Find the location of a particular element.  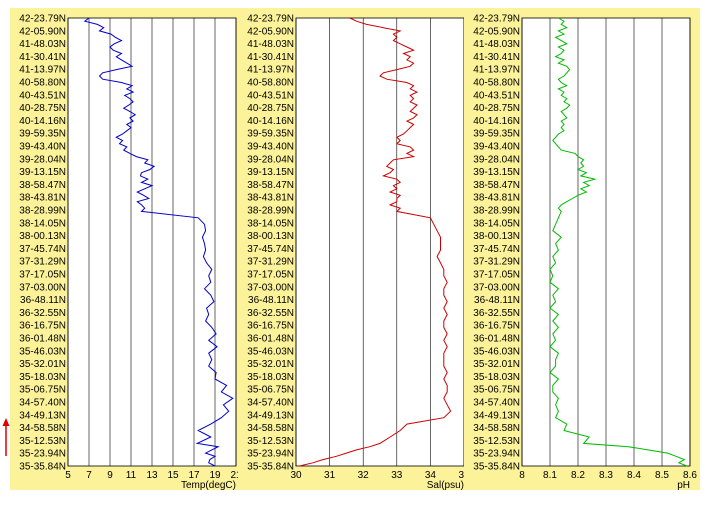

x-tick-label: 13 is located at coordinates (152, 475).